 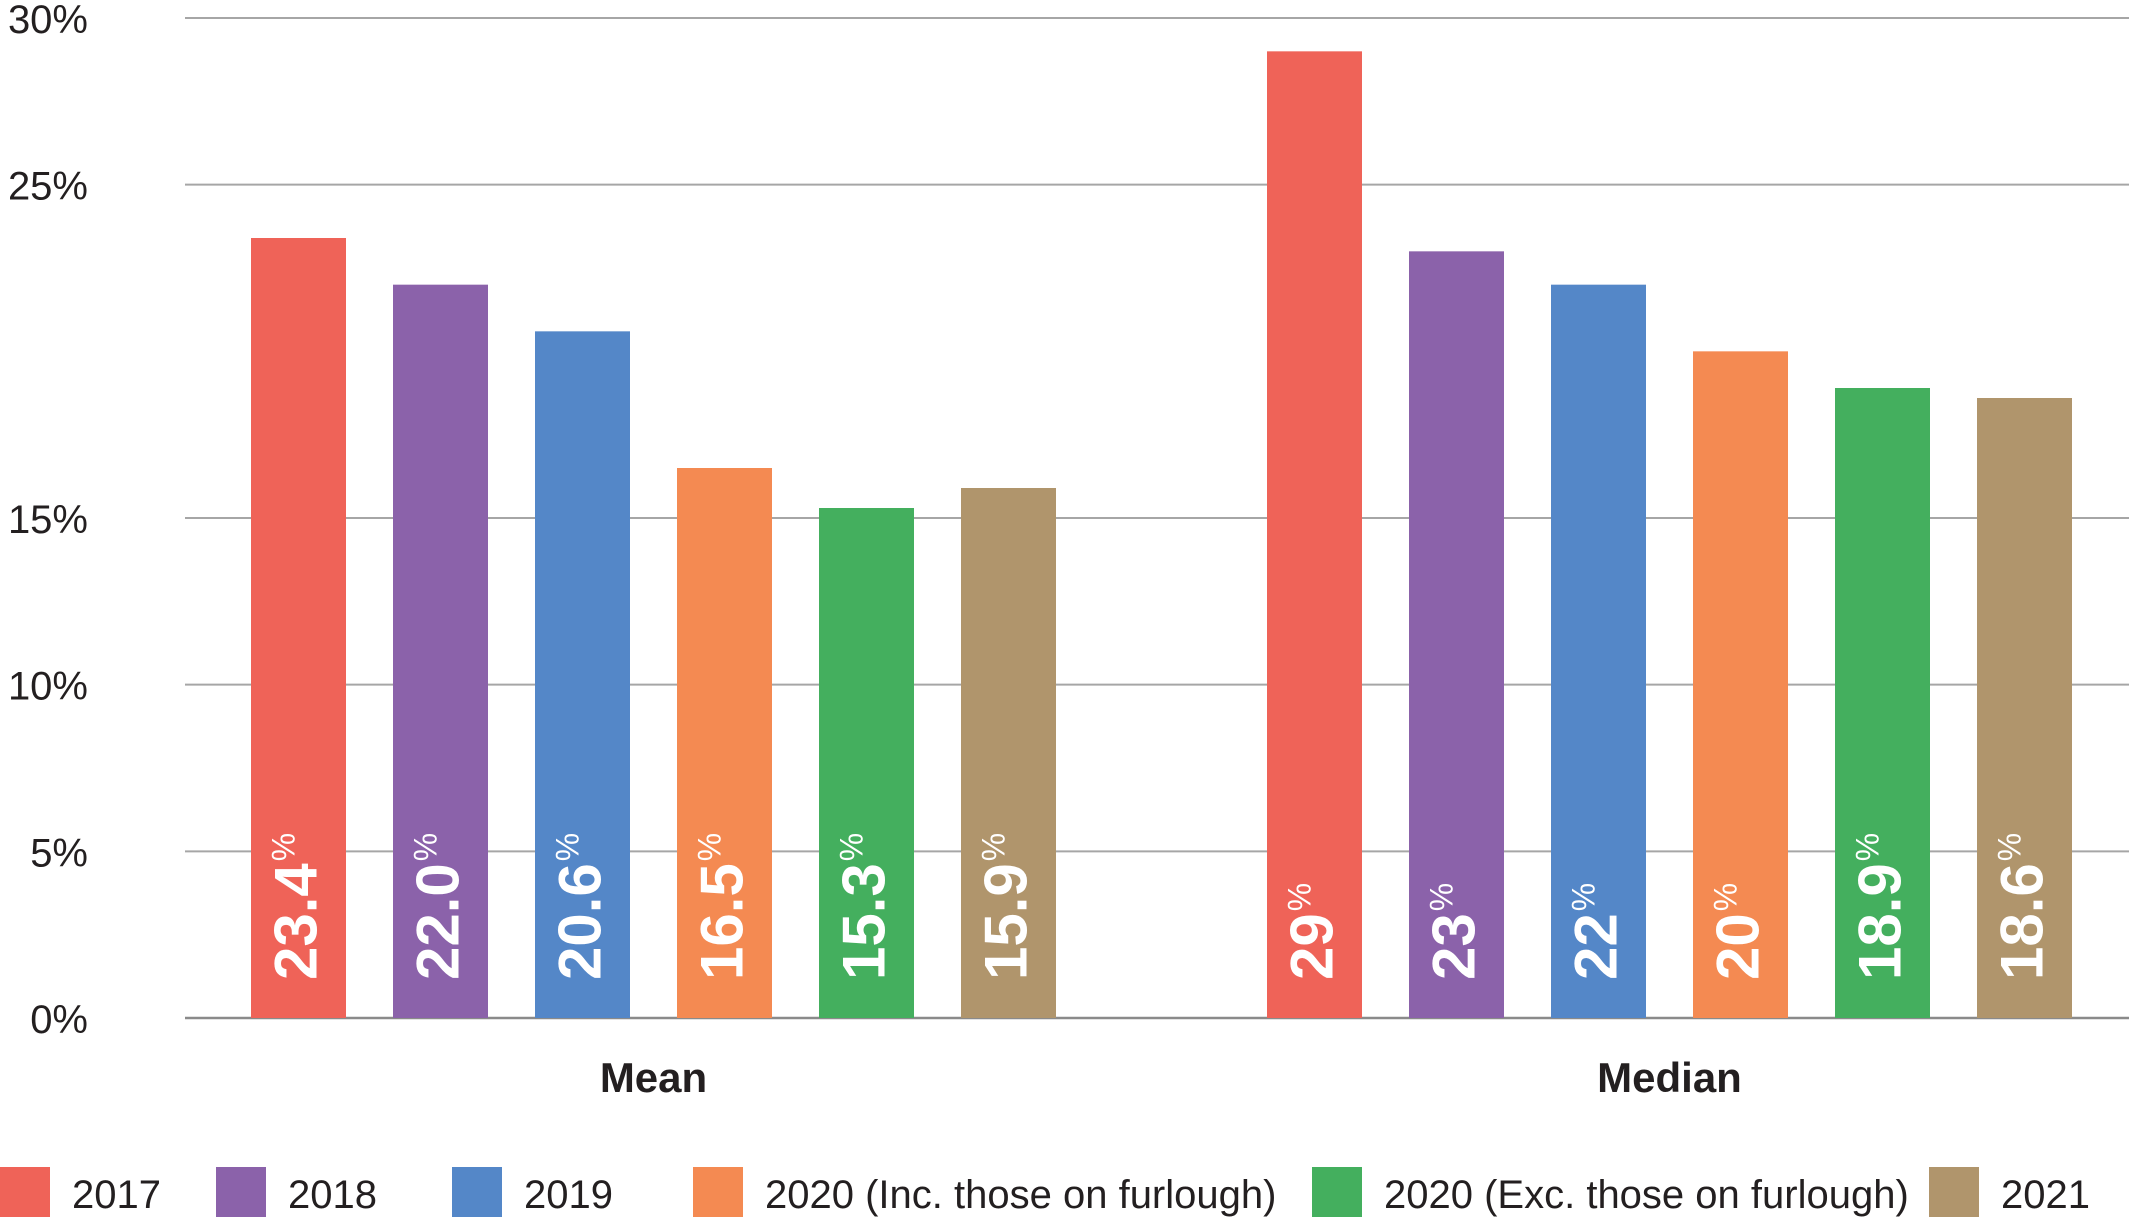 What do you see at coordinates (1020, 1195) in the screenshot?
I see `legend-label: 2020 (Inc. those on furlough)` at bounding box center [1020, 1195].